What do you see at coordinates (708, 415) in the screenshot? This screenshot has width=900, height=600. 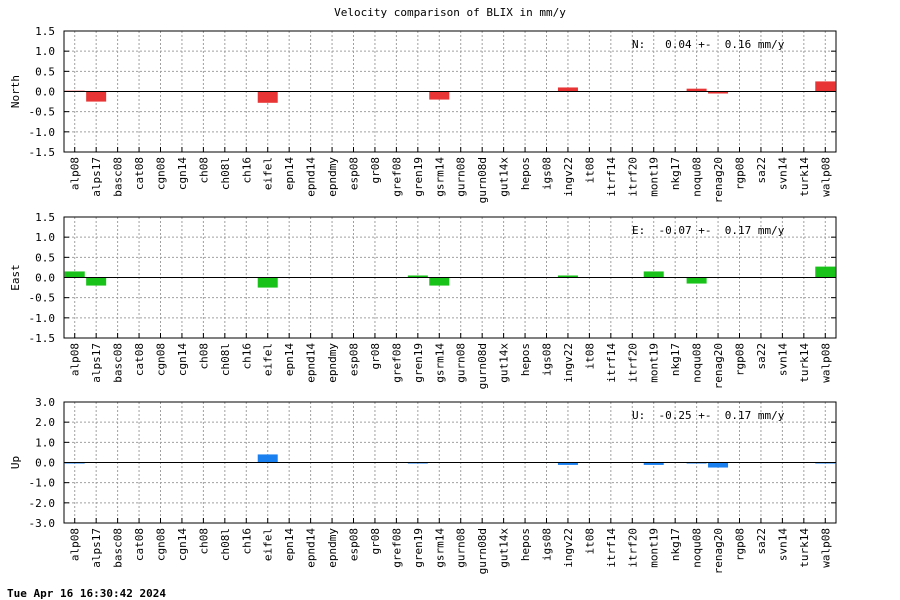 I see `stats-annotation: U: -0.25 +- 0.17 mm/y` at bounding box center [708, 415].